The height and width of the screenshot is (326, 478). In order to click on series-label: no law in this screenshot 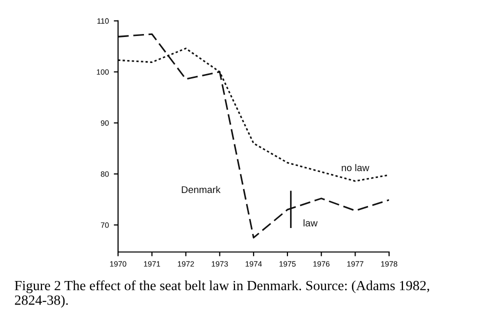, I will do `click(356, 168)`.